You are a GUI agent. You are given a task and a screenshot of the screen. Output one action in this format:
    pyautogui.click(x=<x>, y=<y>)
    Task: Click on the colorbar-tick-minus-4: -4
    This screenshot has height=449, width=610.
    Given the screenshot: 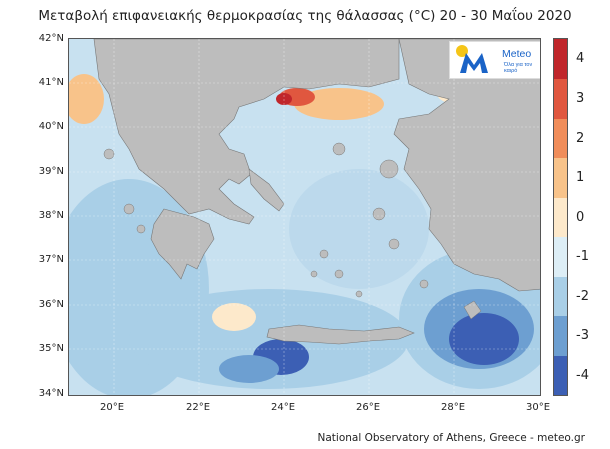 What is the action you would take?
    pyautogui.click(x=582, y=375)
    